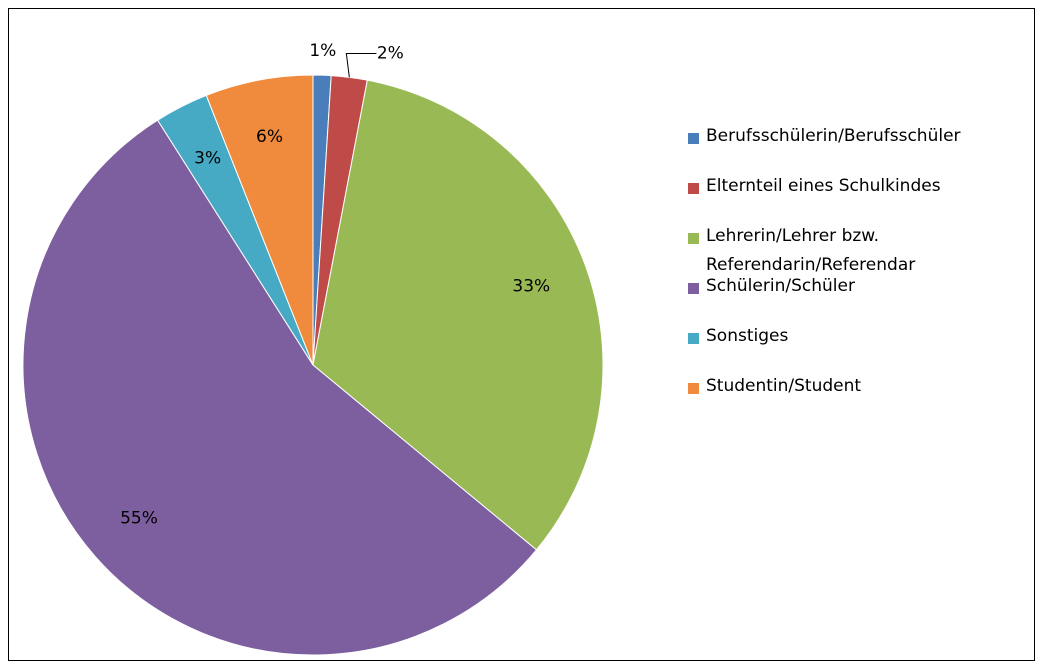 This screenshot has width=1043, height=666. What do you see at coordinates (838, 202) in the screenshot?
I see `legend-item: Elternteil eines Schulkindes` at bounding box center [838, 202].